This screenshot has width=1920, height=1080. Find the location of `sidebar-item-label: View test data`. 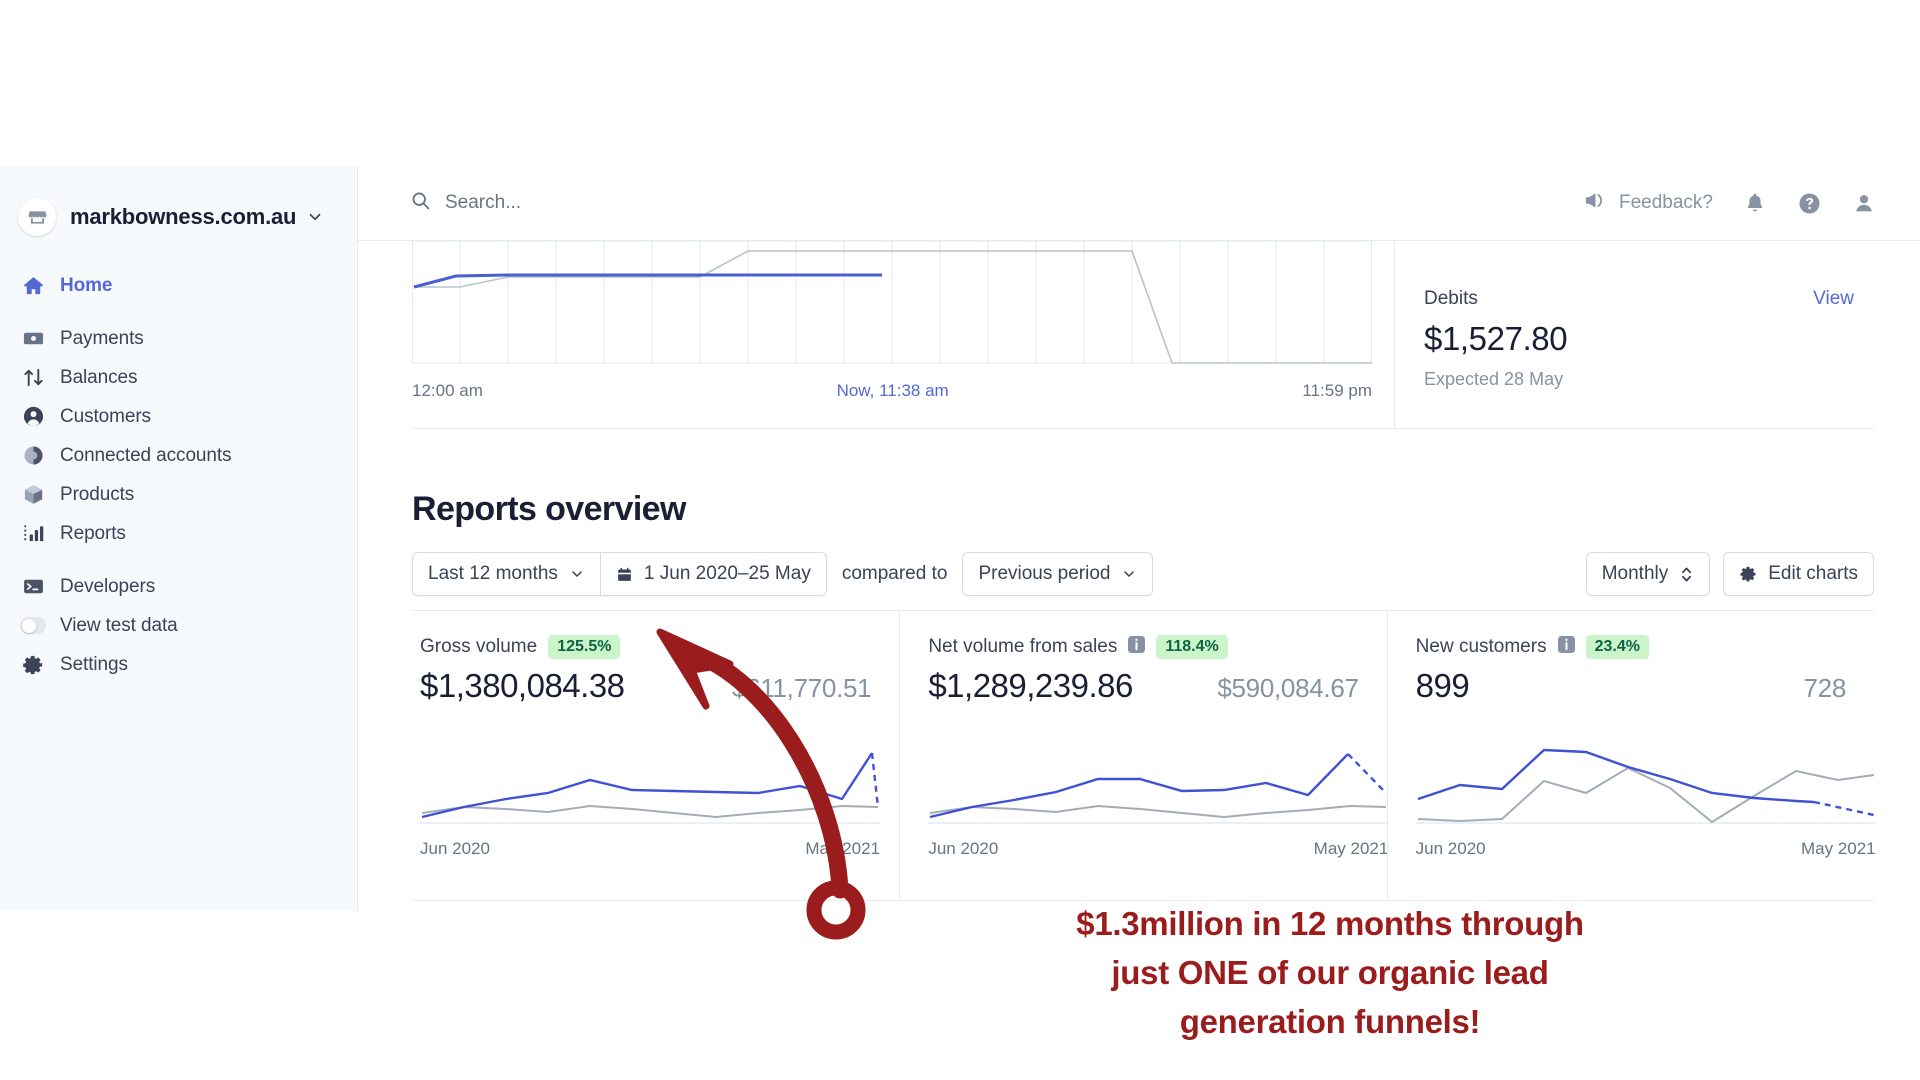

sidebar-item-label: View test data is located at coordinates (119, 625).